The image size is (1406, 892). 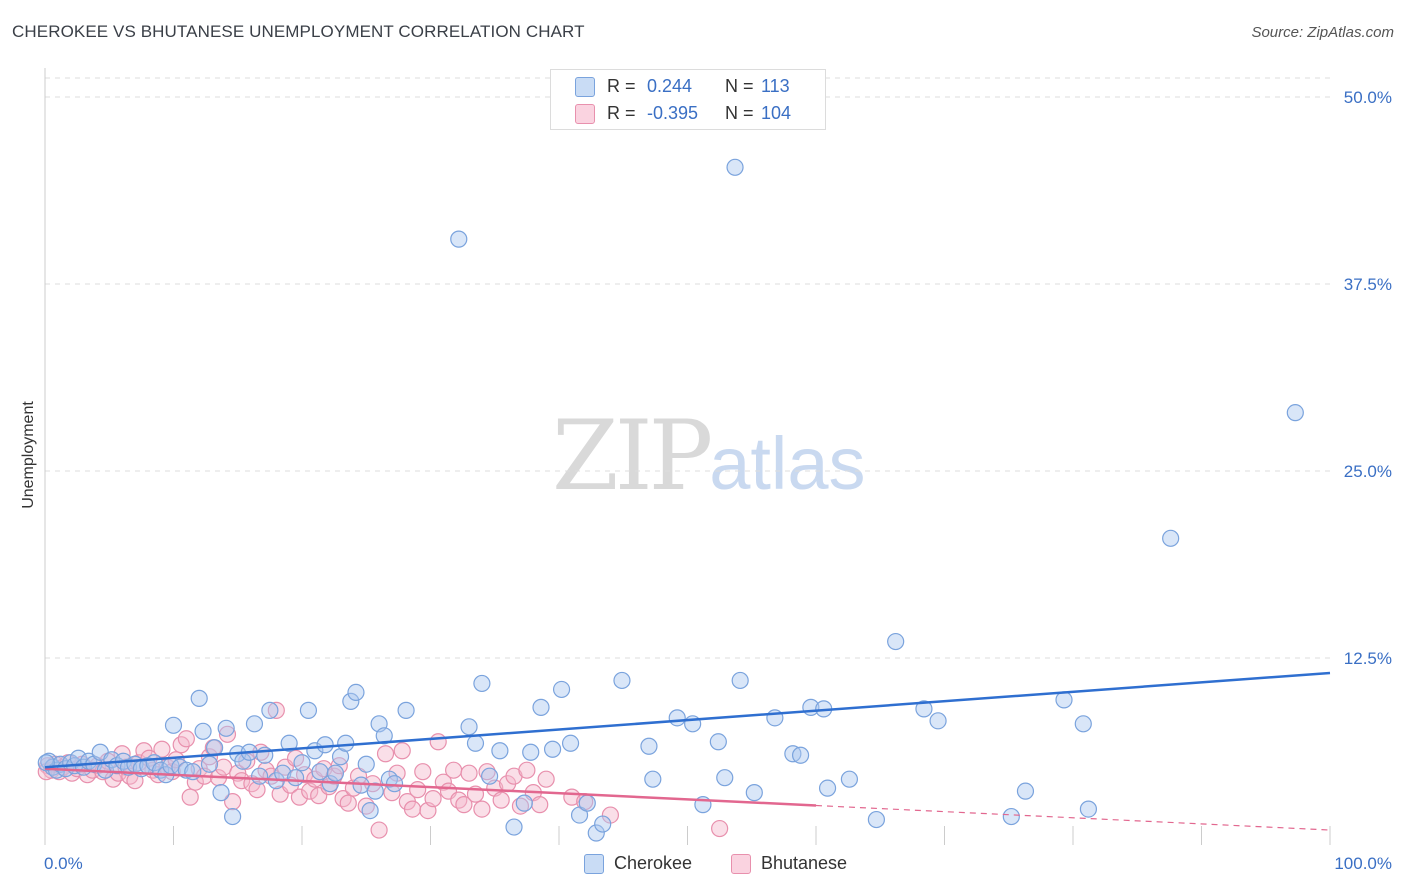 I want to click on legend-item-cherokee: Cherokee, so click(x=638, y=863).